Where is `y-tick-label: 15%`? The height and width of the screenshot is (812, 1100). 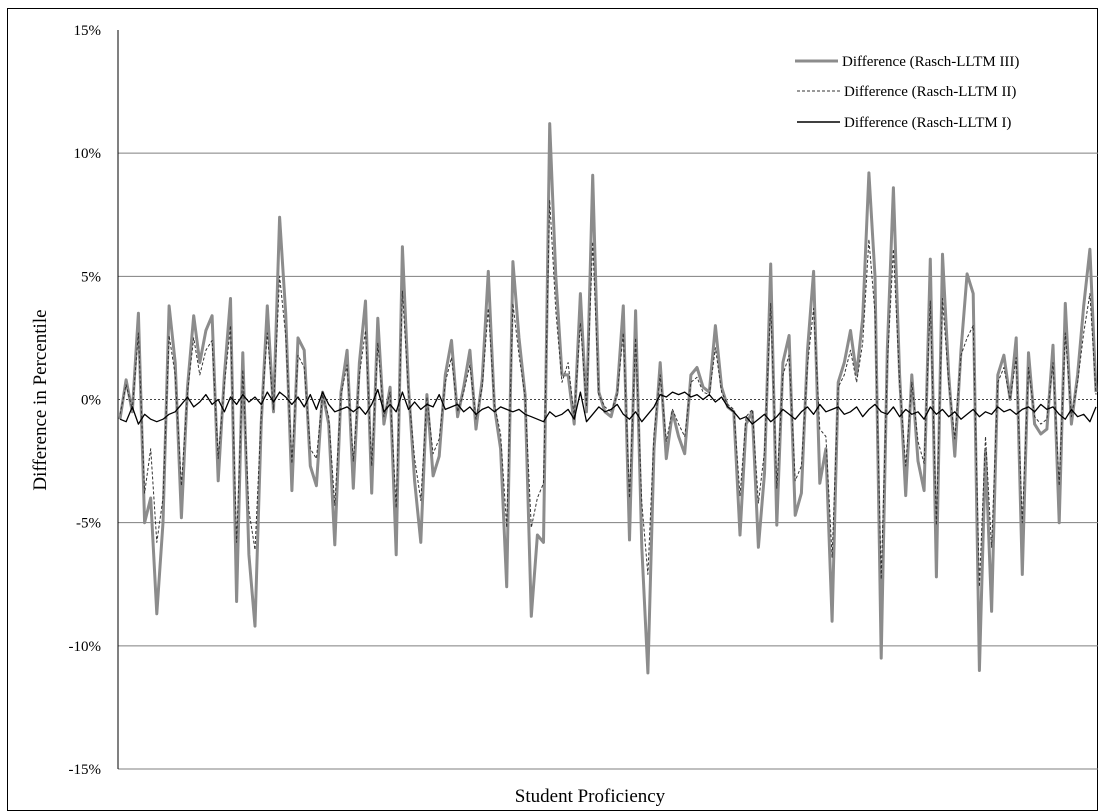 y-tick-label: 15% is located at coordinates (88, 31).